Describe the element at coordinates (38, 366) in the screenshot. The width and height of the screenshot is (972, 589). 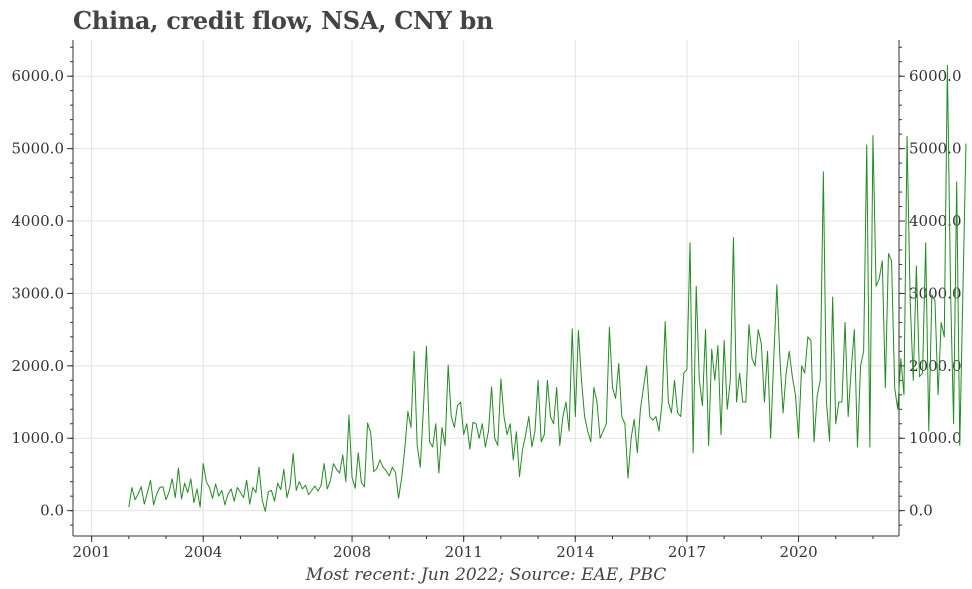
I see `y-tick-label-left: 2000.0` at that location.